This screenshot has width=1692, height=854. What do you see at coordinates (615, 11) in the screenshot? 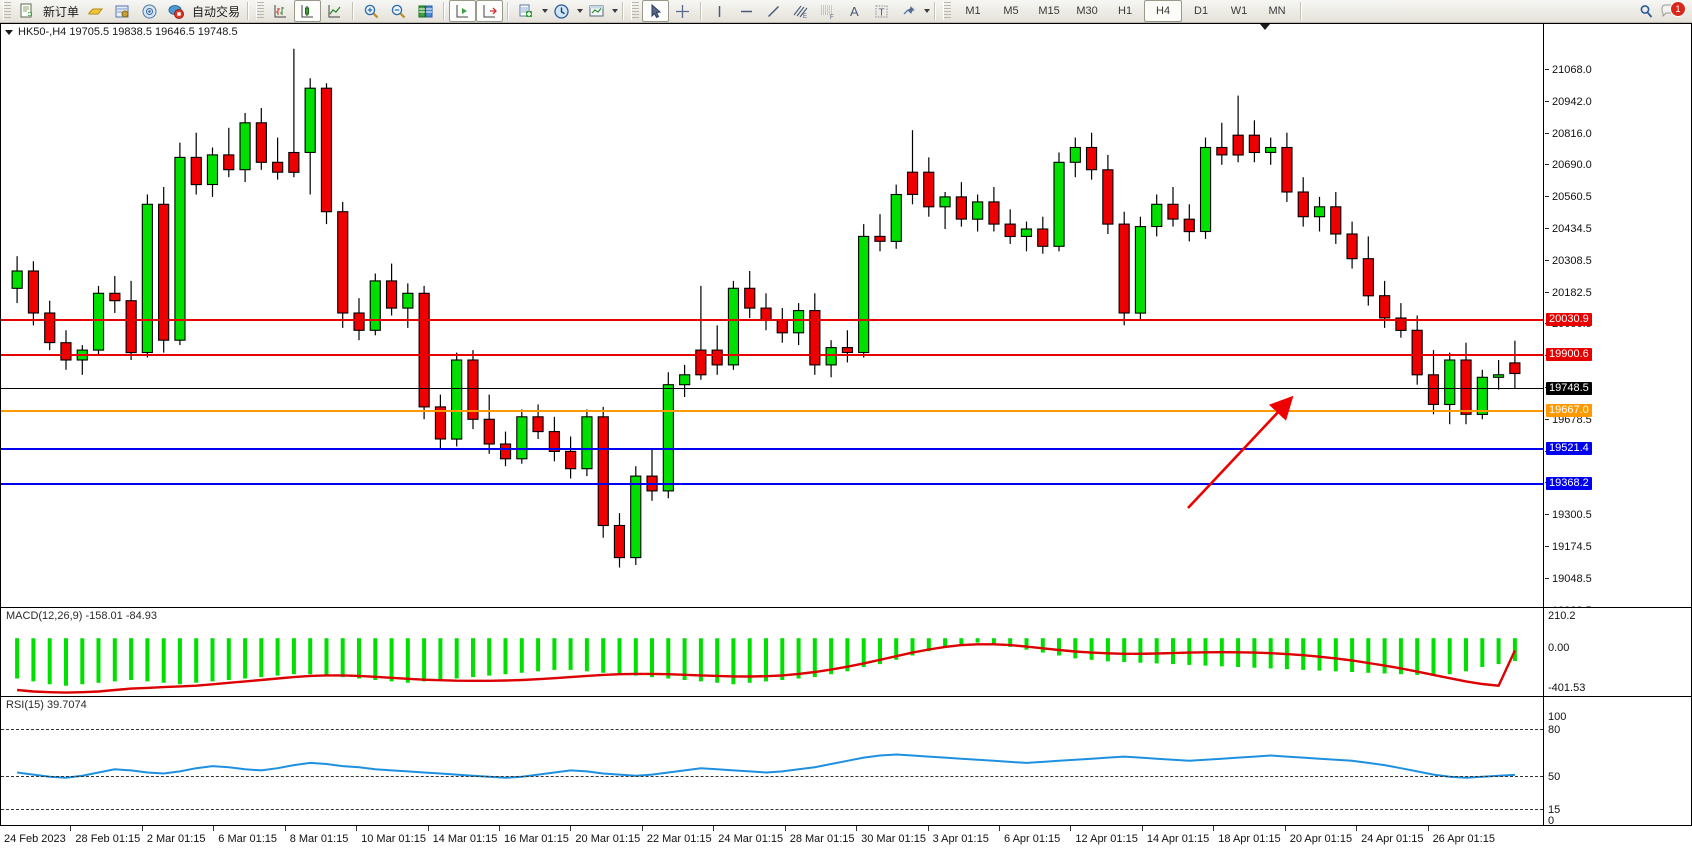
I see `templates-dropdown-caret` at bounding box center [615, 11].